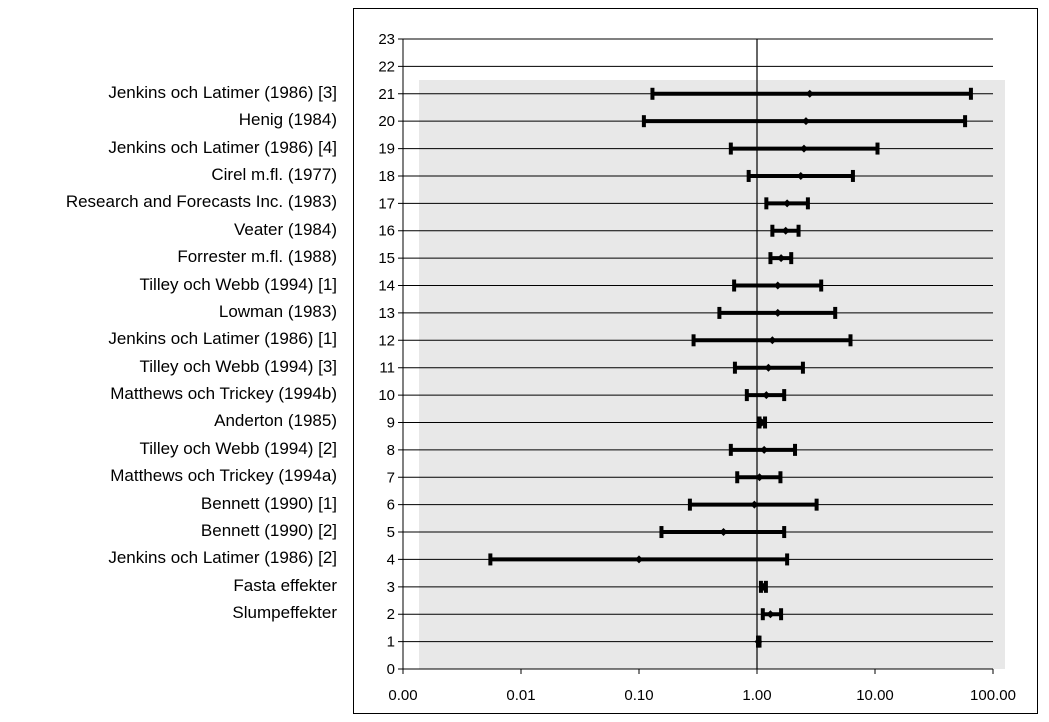 The width and height of the screenshot is (1049, 722). Describe the element at coordinates (222, 92) in the screenshot. I see `study-label: Jenkins och Latimer (1986) [3]` at that location.